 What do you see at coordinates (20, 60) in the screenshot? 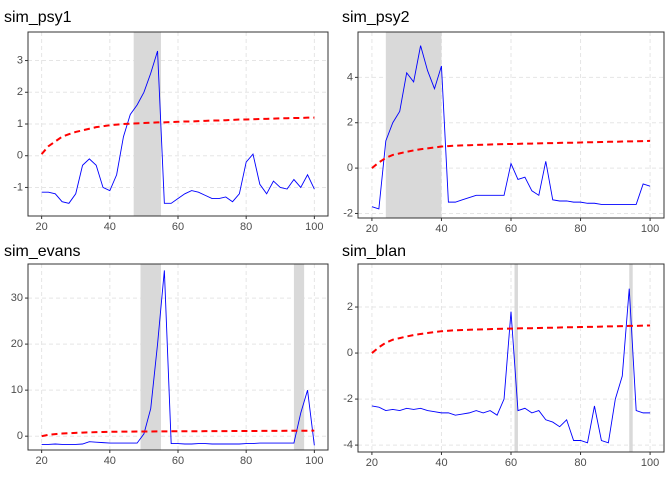
I see `y-tick-label: 3` at bounding box center [20, 60].